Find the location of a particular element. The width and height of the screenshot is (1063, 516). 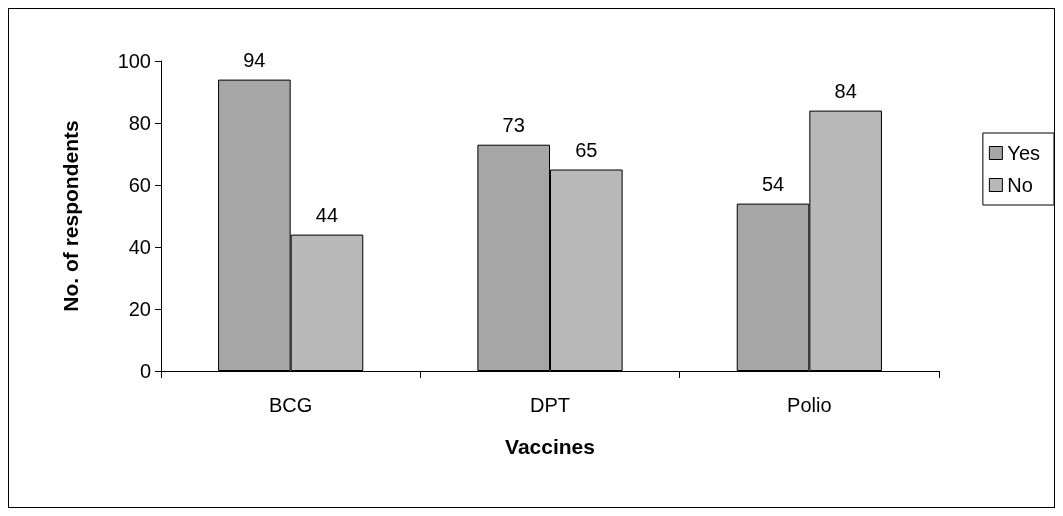

y-tick-label: 40 is located at coordinates (139, 247).